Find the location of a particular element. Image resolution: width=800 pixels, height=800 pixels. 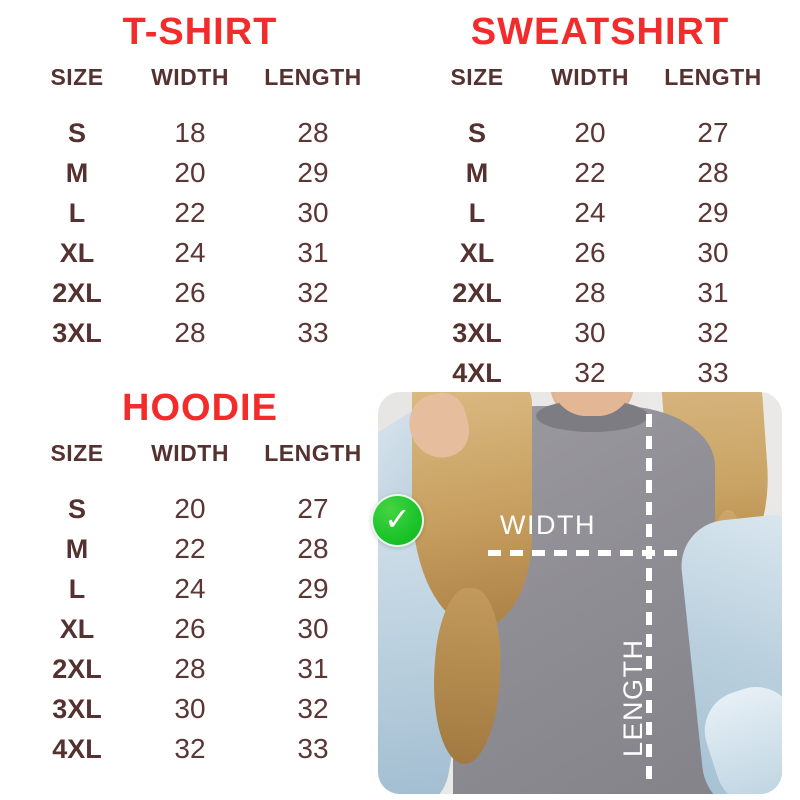

length-label: LENGTH is located at coordinates (633, 697).